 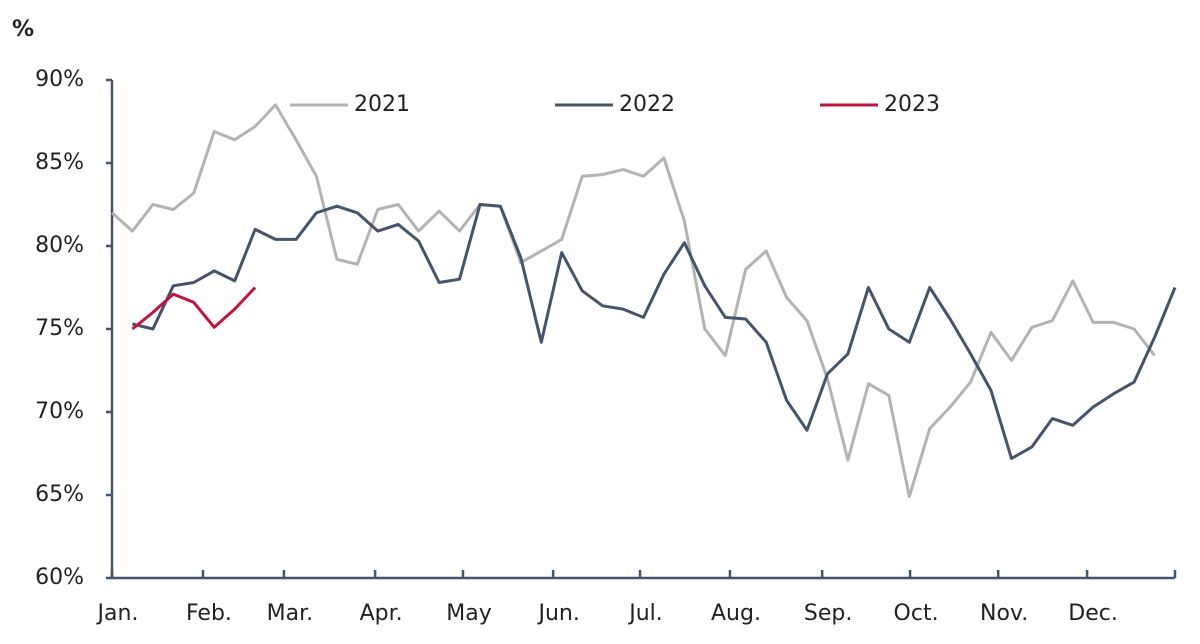 What do you see at coordinates (1093, 613) in the screenshot?
I see `x-tick-label: Dec.` at bounding box center [1093, 613].